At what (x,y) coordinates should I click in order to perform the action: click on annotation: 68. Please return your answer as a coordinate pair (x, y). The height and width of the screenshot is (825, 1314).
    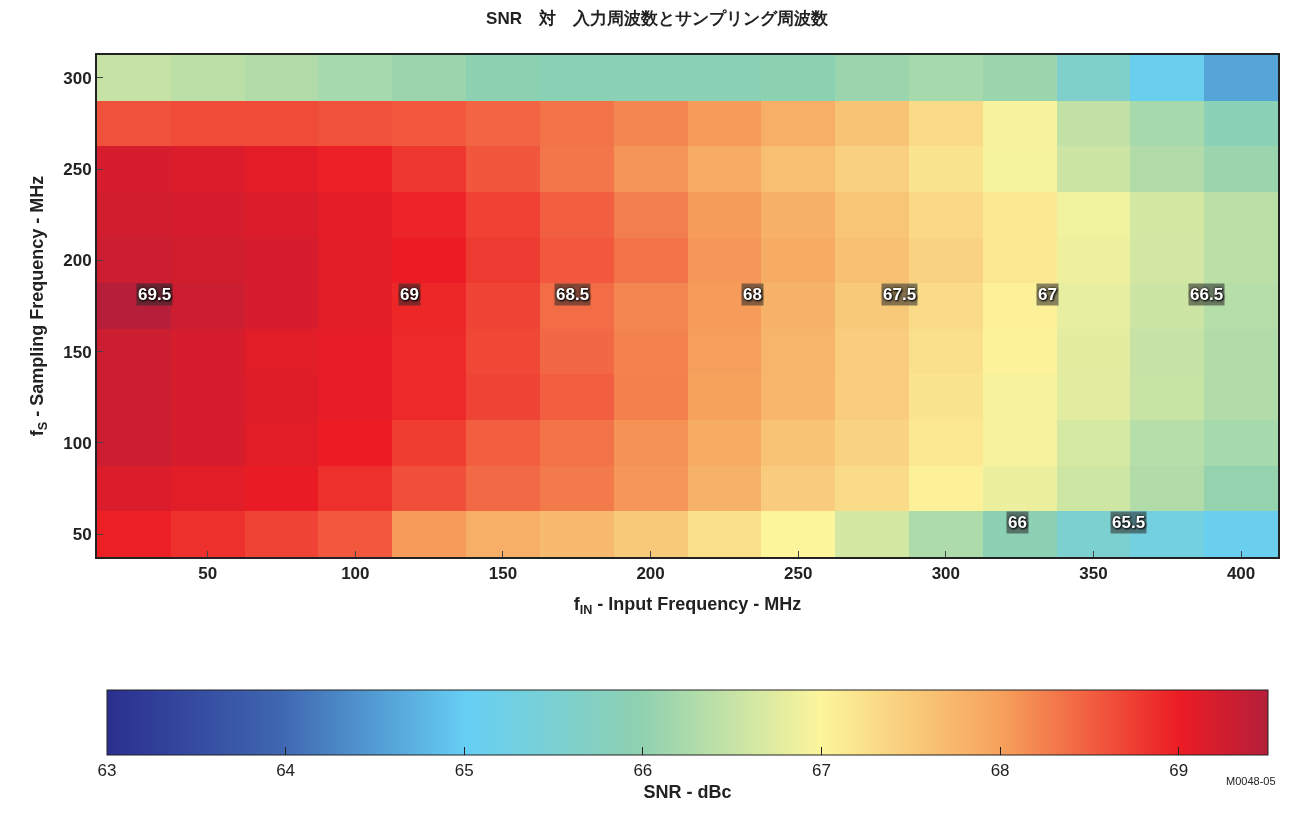
    Looking at the image, I should click on (752, 294).